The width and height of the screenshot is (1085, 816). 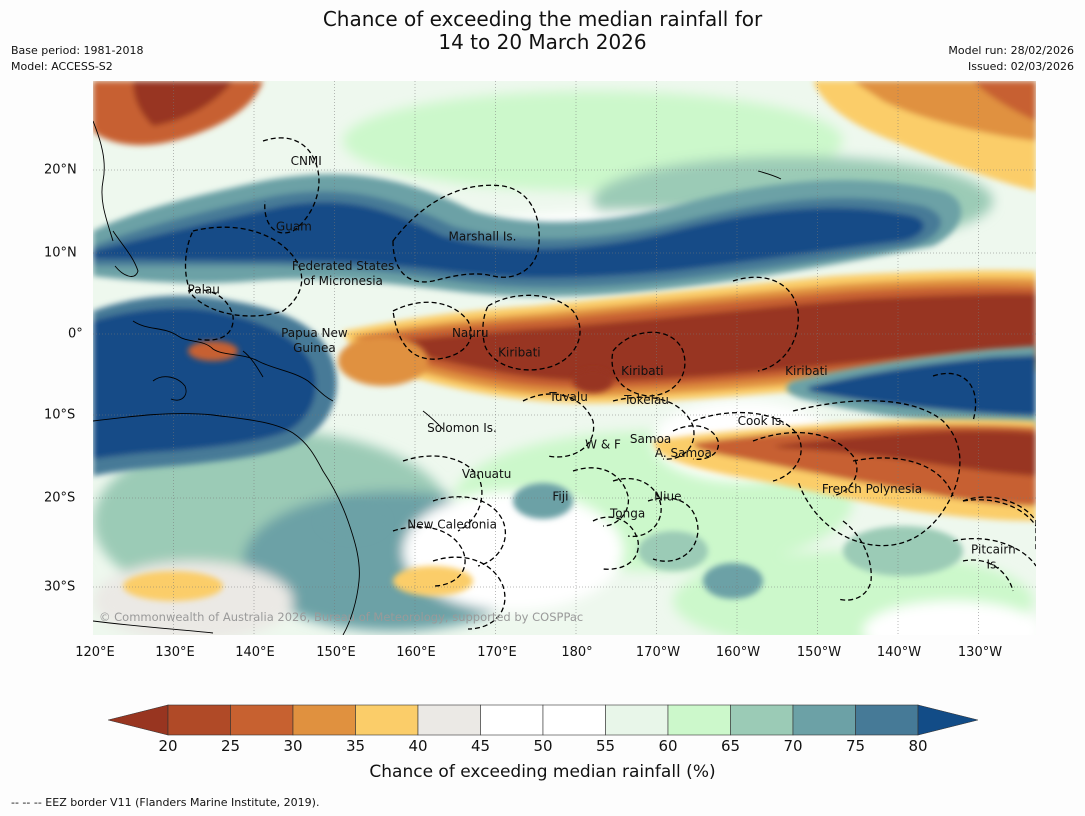 What do you see at coordinates (308, 361) in the screenshot?
I see `dry-patch-png` at bounding box center [308, 361].